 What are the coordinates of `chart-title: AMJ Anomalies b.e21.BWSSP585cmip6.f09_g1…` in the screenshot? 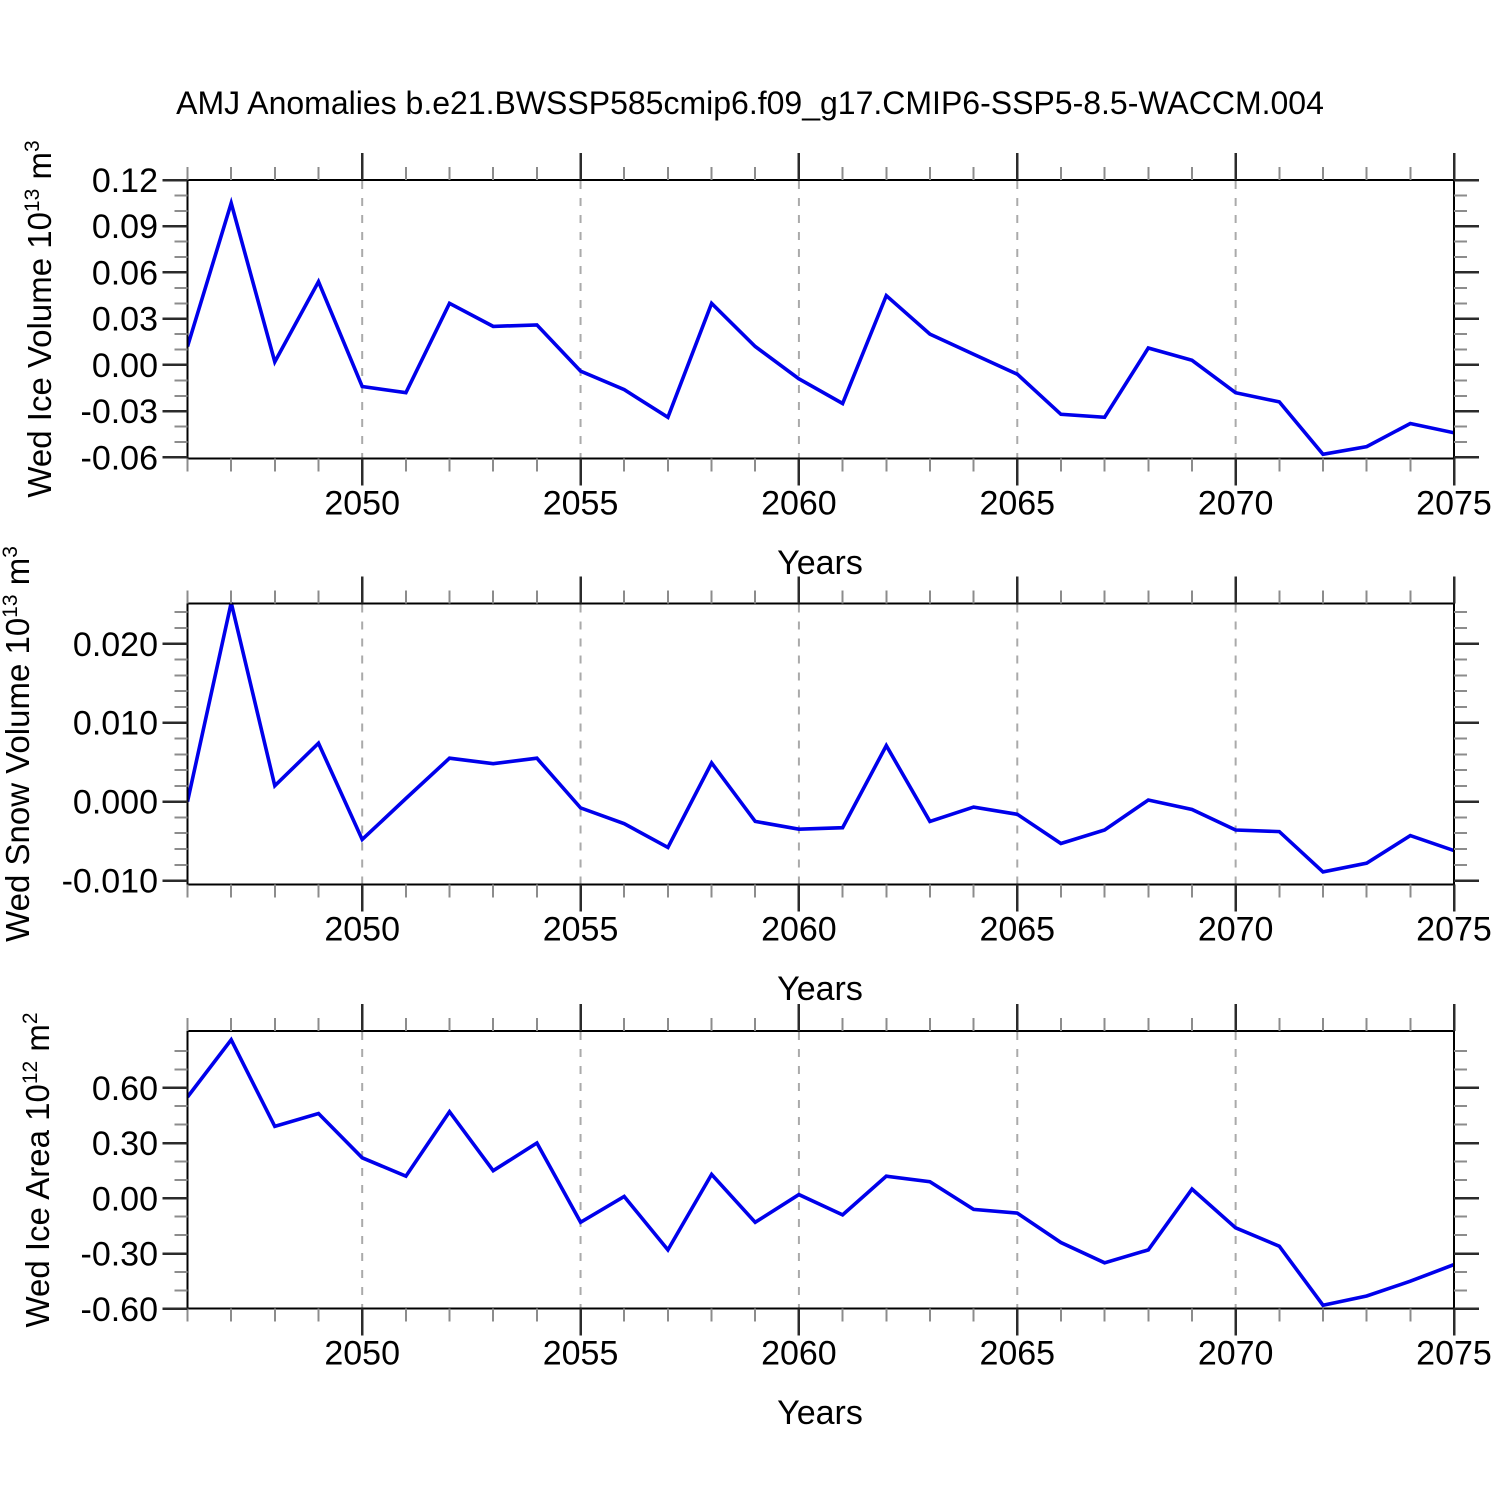 It's located at (750, 103).